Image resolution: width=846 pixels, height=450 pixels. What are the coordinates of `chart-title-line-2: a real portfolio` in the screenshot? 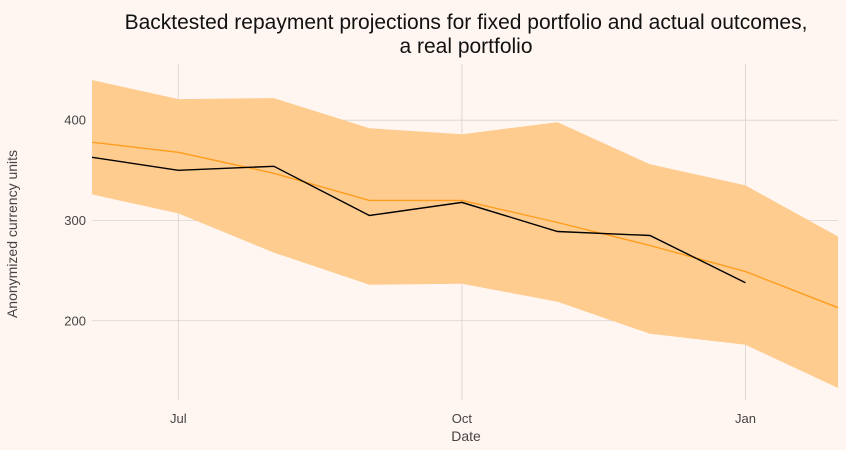 It's located at (465, 46).